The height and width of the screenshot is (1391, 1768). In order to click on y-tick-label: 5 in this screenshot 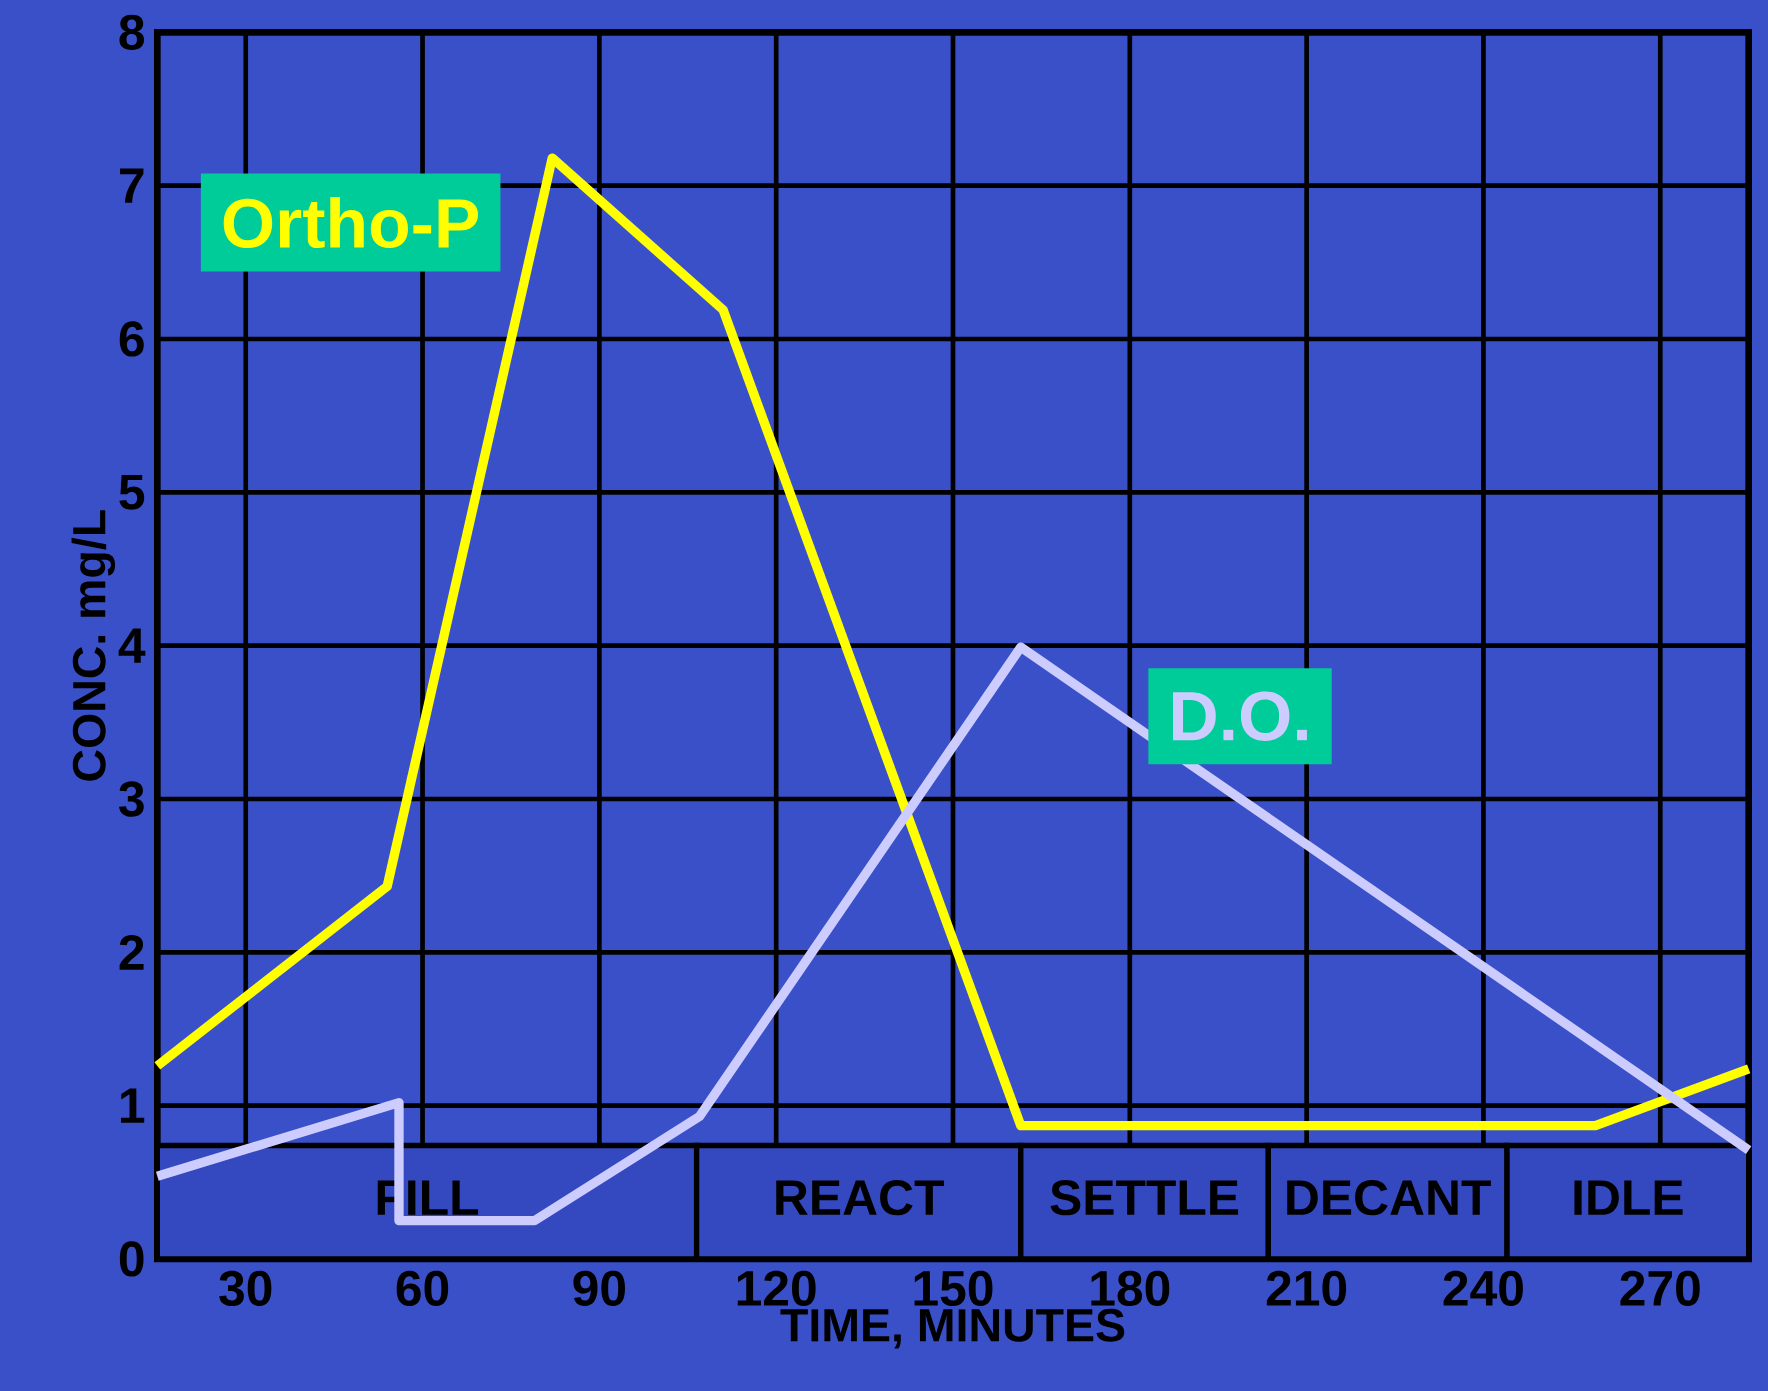, I will do `click(132, 492)`.